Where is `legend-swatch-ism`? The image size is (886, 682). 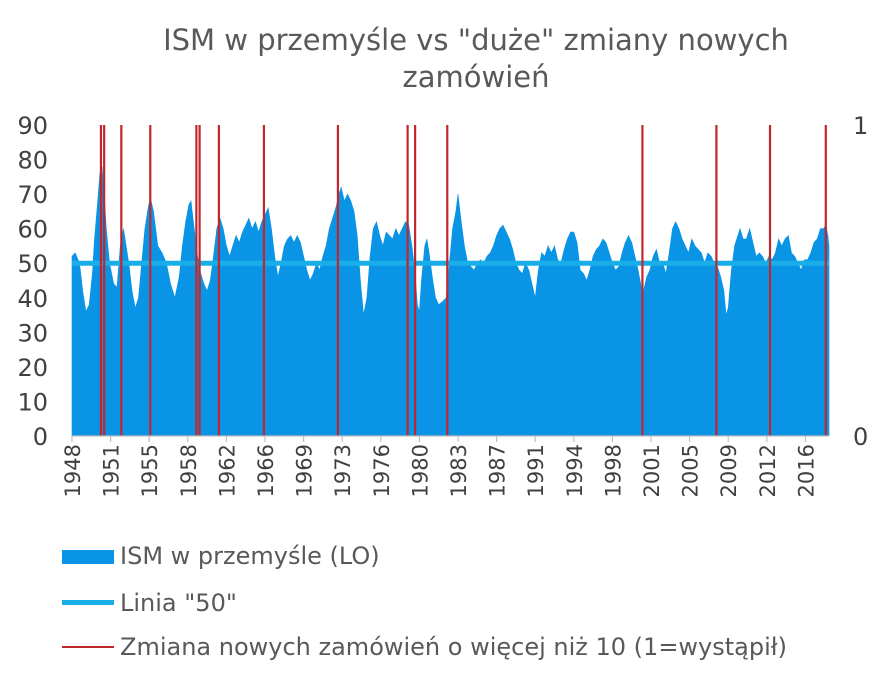
legend-swatch-ism is located at coordinates (88, 557).